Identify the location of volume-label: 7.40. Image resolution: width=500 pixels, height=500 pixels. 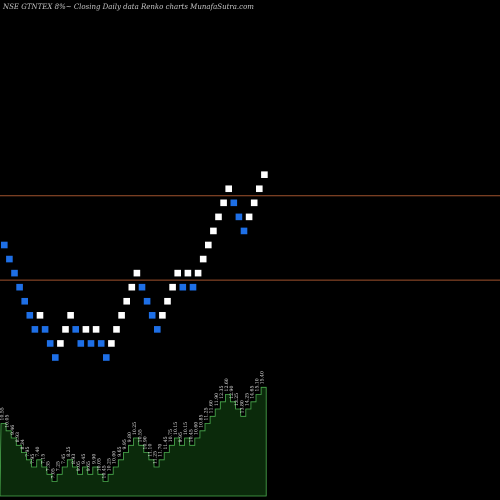
(38, 451).